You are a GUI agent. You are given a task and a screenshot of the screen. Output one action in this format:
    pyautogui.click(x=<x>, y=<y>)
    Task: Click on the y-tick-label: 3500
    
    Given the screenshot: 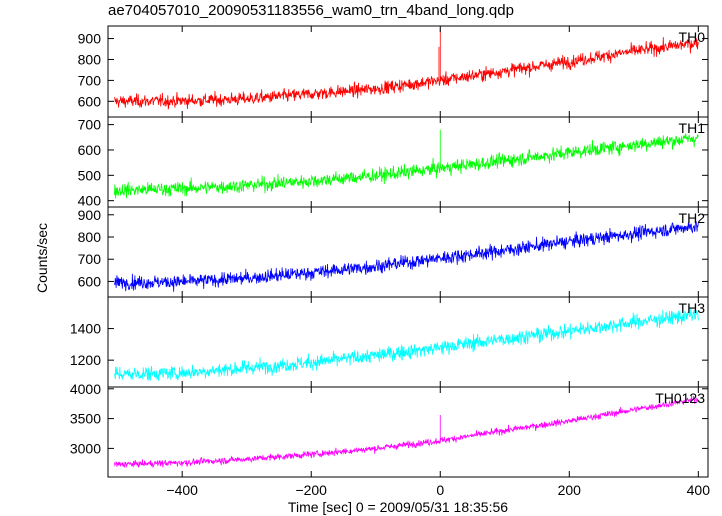 What is the action you would take?
    pyautogui.click(x=85, y=419)
    